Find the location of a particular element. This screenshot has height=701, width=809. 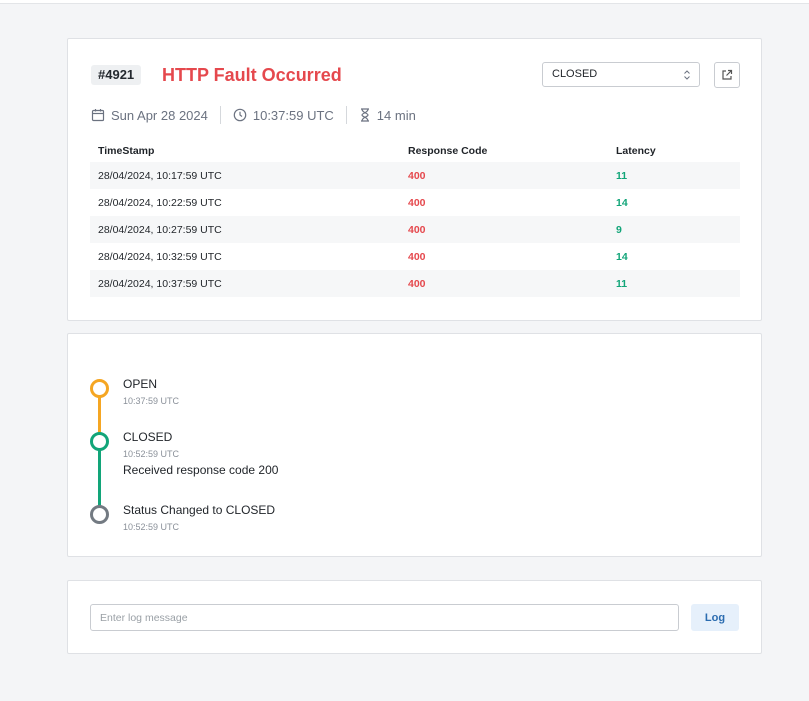

duration-meta: 14 min is located at coordinates (387, 115).